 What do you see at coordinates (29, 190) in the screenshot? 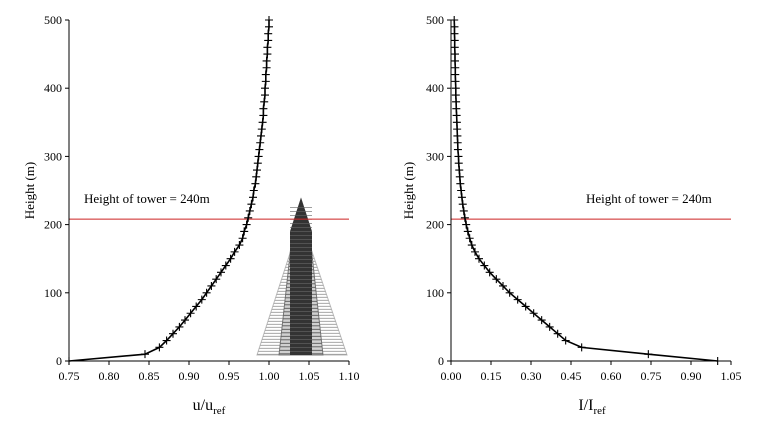
I see `y-axis-label: Height (m)` at bounding box center [29, 190].